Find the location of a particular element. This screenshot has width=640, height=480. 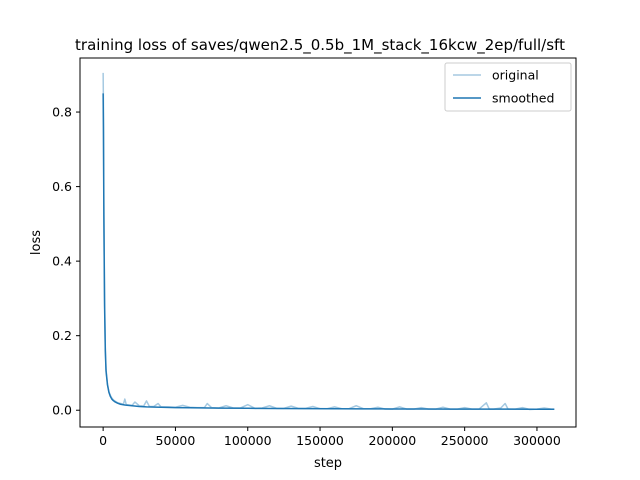

y-tick-label: 0.2 is located at coordinates (62, 335).